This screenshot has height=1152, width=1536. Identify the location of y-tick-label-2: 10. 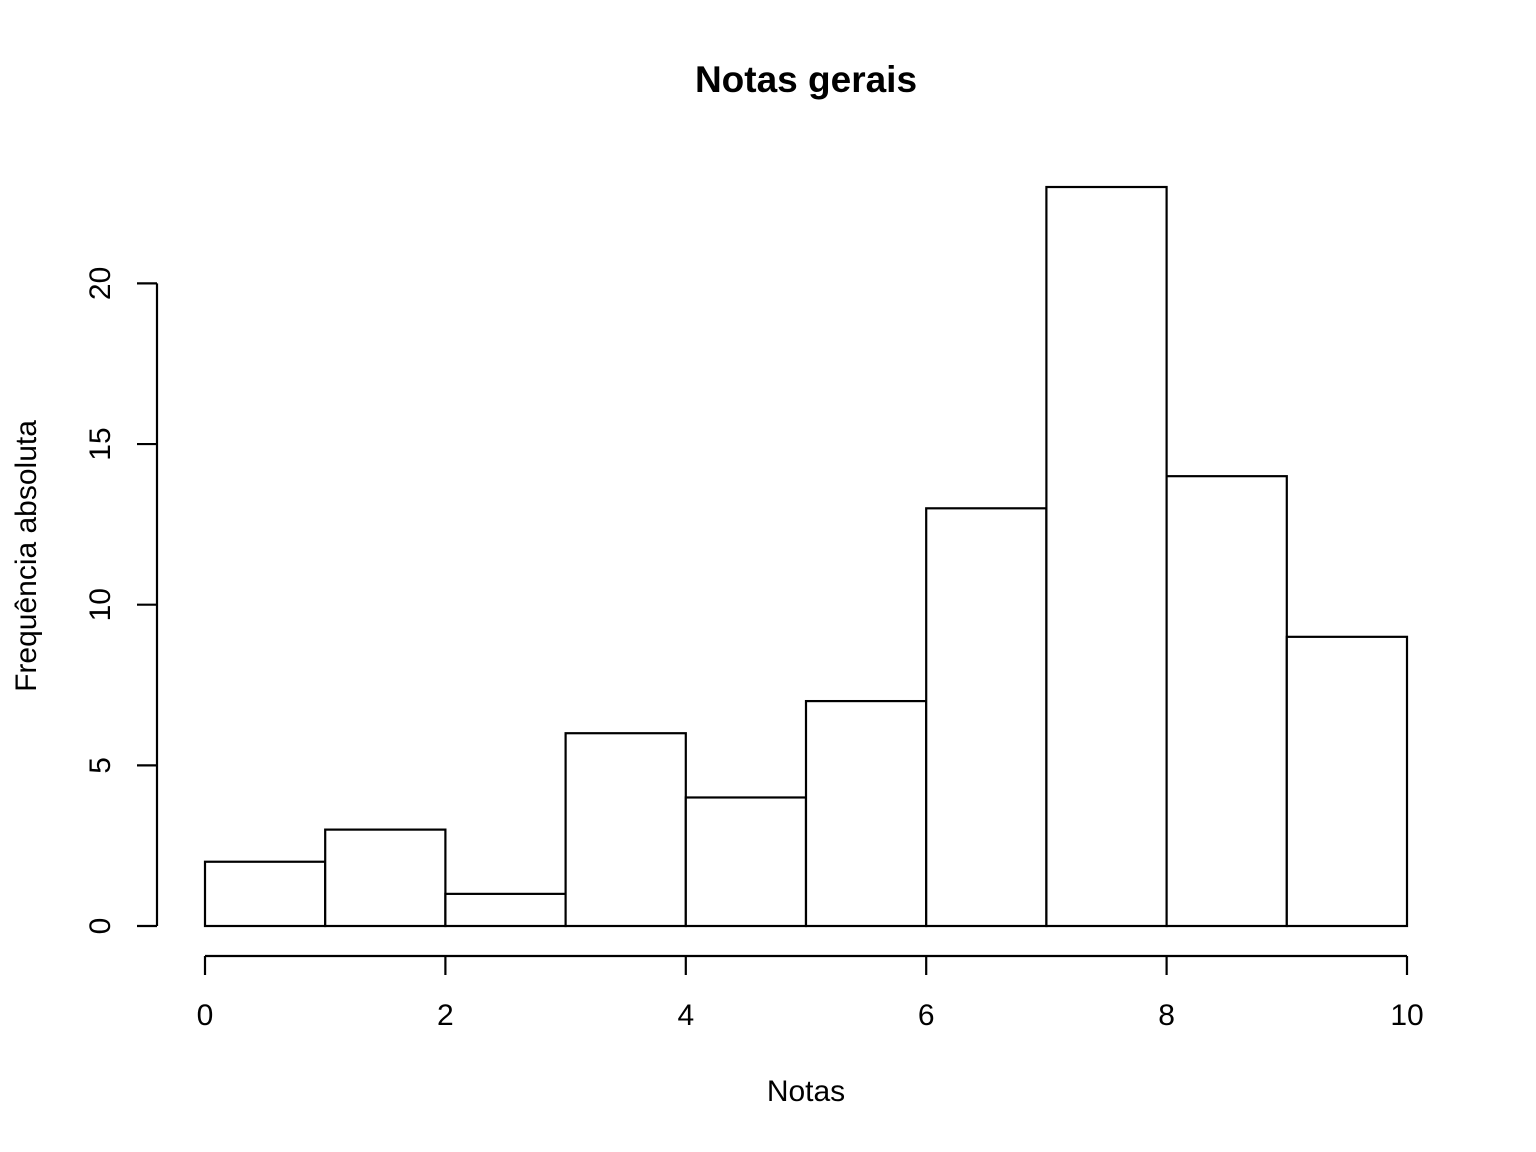
(100, 604).